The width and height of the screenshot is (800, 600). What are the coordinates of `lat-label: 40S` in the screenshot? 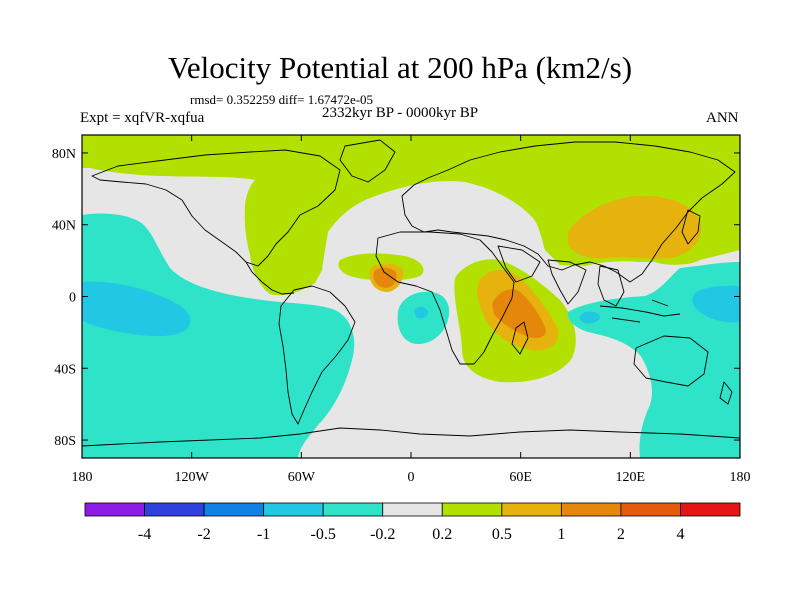 It's located at (65, 369).